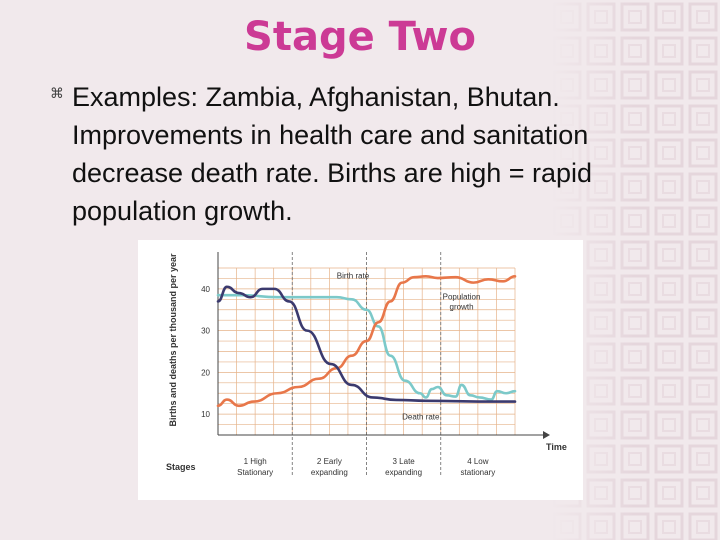 This screenshot has width=720, height=540. What do you see at coordinates (205, 331) in the screenshot?
I see `y-tick-label: 30` at bounding box center [205, 331].